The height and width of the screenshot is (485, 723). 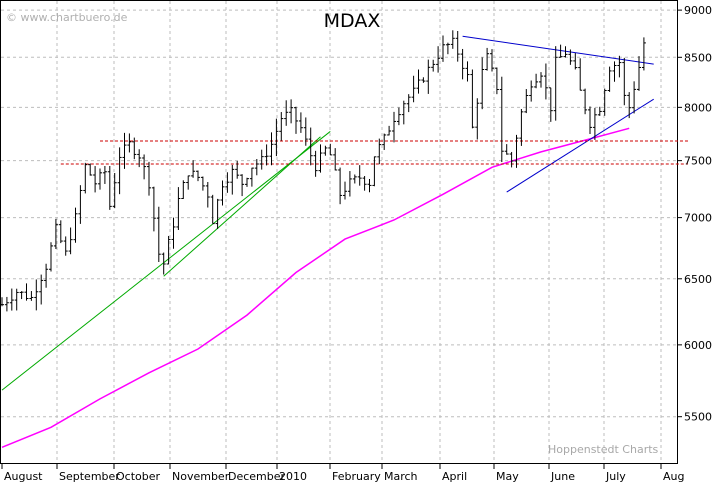 What do you see at coordinates (138, 476) in the screenshot?
I see `x-tick-label: October` at bounding box center [138, 476].